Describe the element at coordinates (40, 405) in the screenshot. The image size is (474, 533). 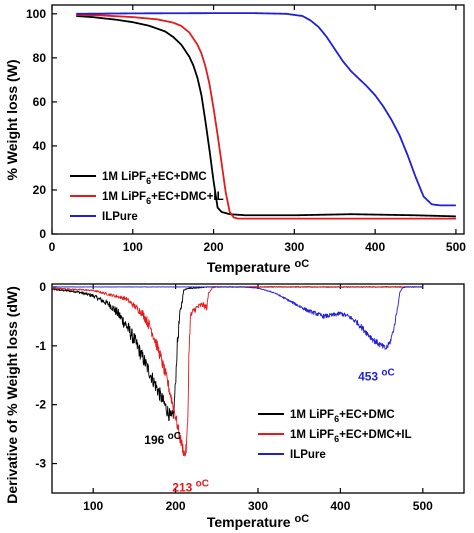
I see `y-tick-label: -2` at that location.